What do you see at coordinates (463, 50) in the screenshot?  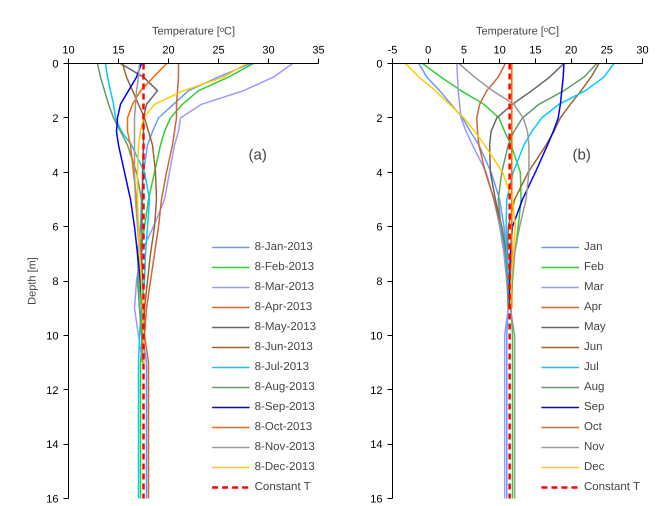 I see `x-tick-label: 5` at bounding box center [463, 50].